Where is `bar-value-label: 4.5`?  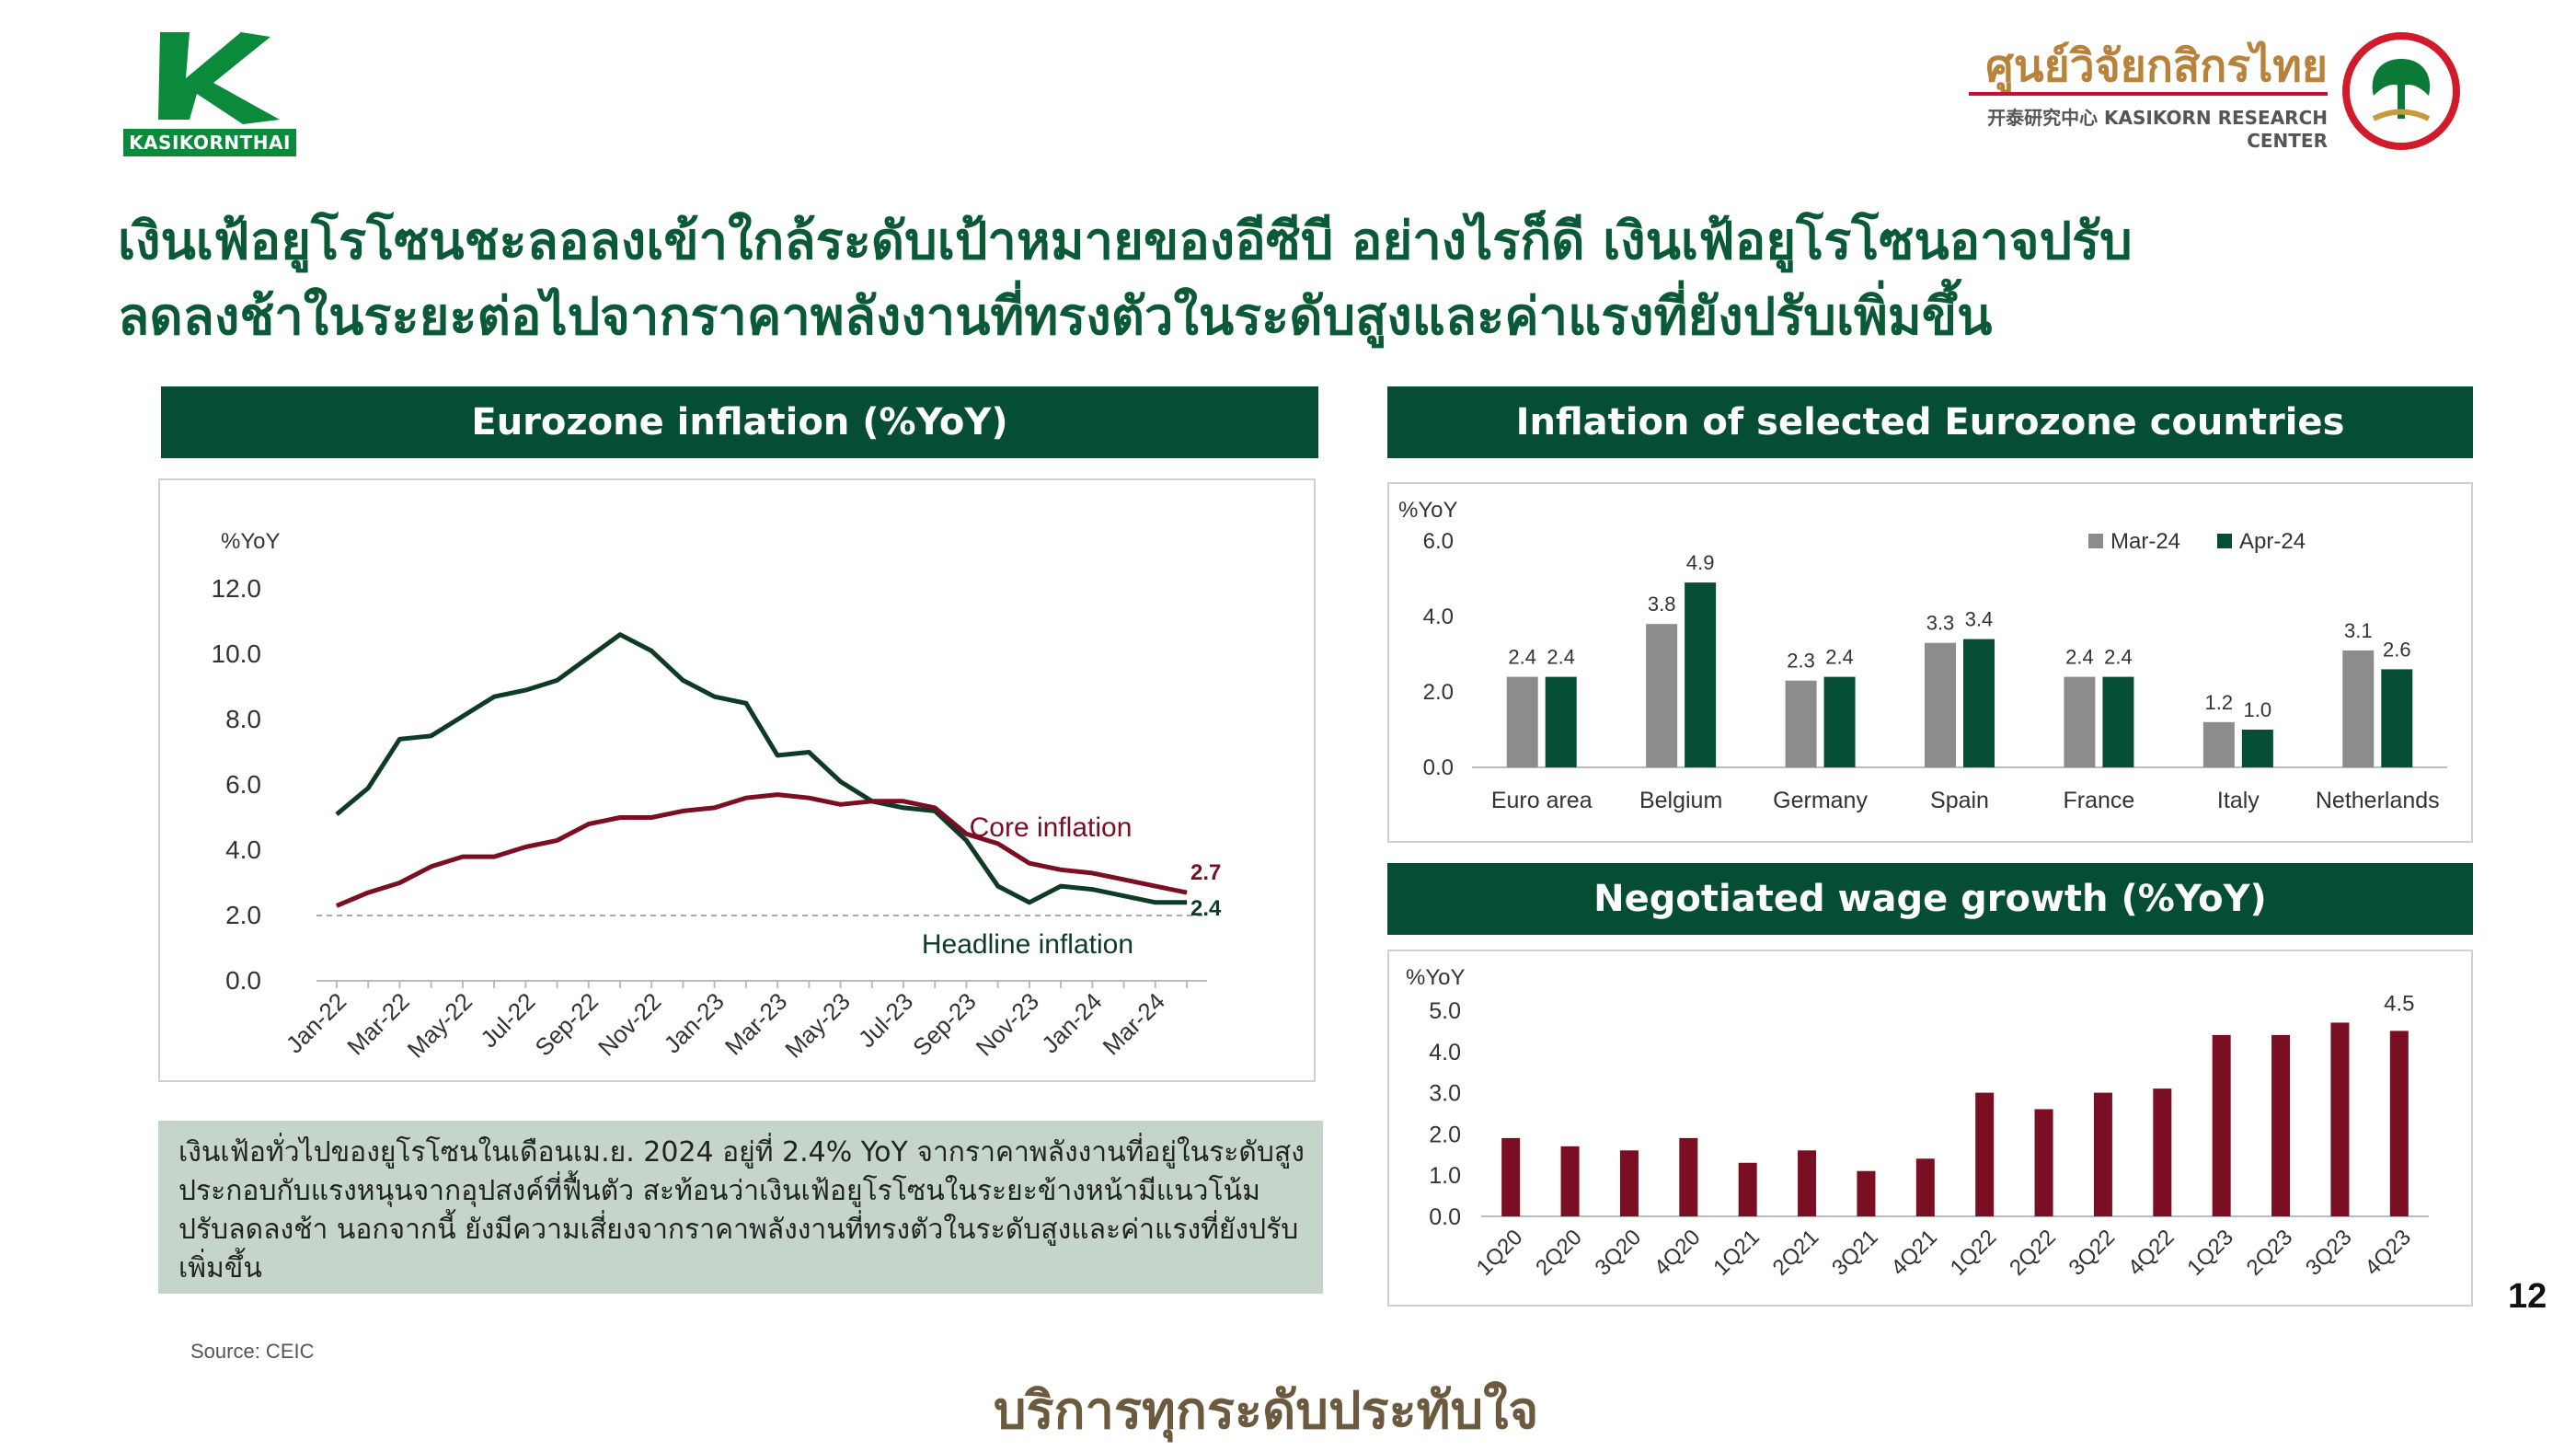
bar-value-label: 4.5 is located at coordinates (2399, 1003).